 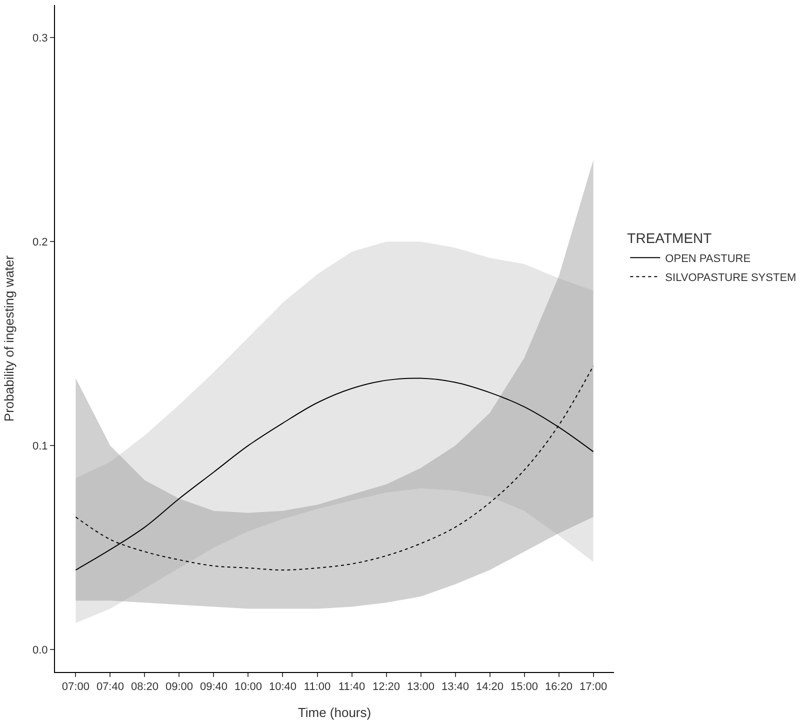 I want to click on x-tick-label: 13:00, so click(x=421, y=687).